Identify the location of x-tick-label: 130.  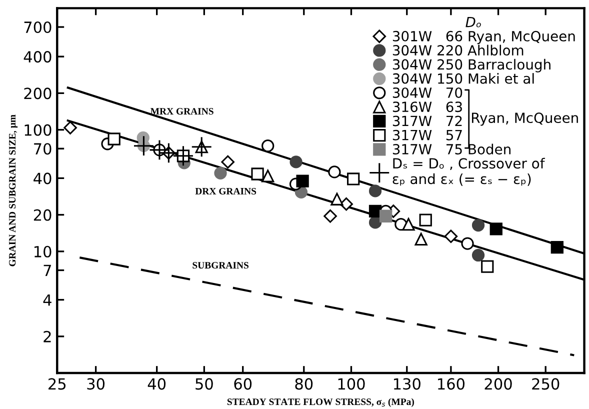
(407, 384).